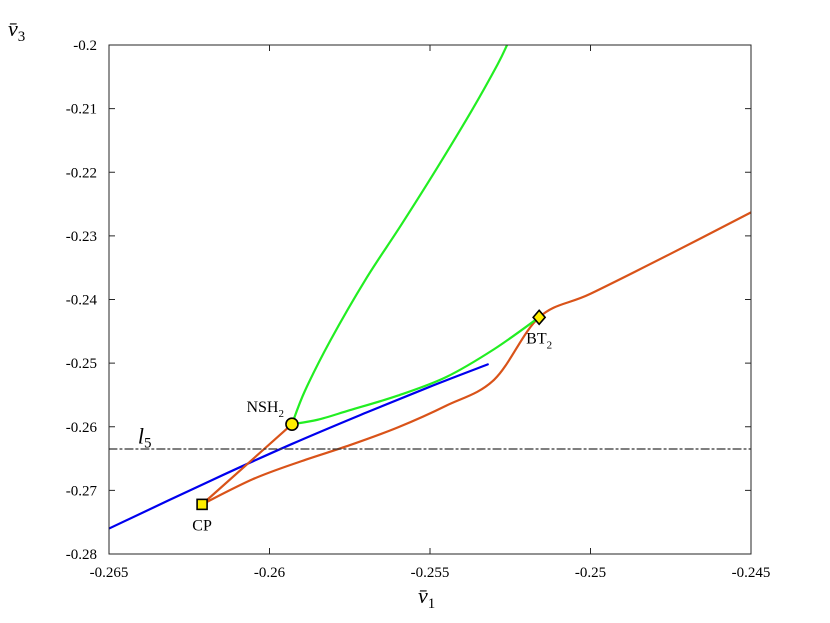 This screenshot has height=623, width=830. Describe the element at coordinates (430, 573) in the screenshot. I see `x-tick-label: -0.255` at that location.